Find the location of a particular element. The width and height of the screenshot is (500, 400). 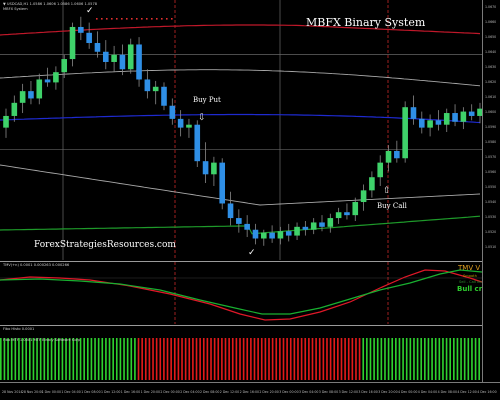

time-tick-label: 4 Dec 16:00 is located at coordinates (486, 392).